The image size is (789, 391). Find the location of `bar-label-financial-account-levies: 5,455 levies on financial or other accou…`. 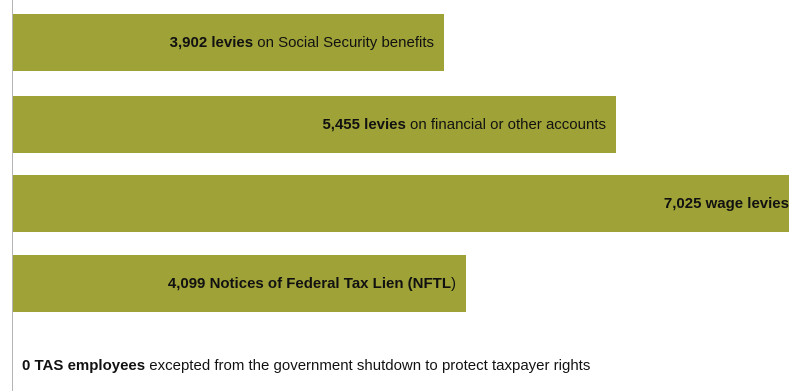

bar-label-financial-account-levies: 5,455 levies on financial or other accou… is located at coordinates (464, 124).